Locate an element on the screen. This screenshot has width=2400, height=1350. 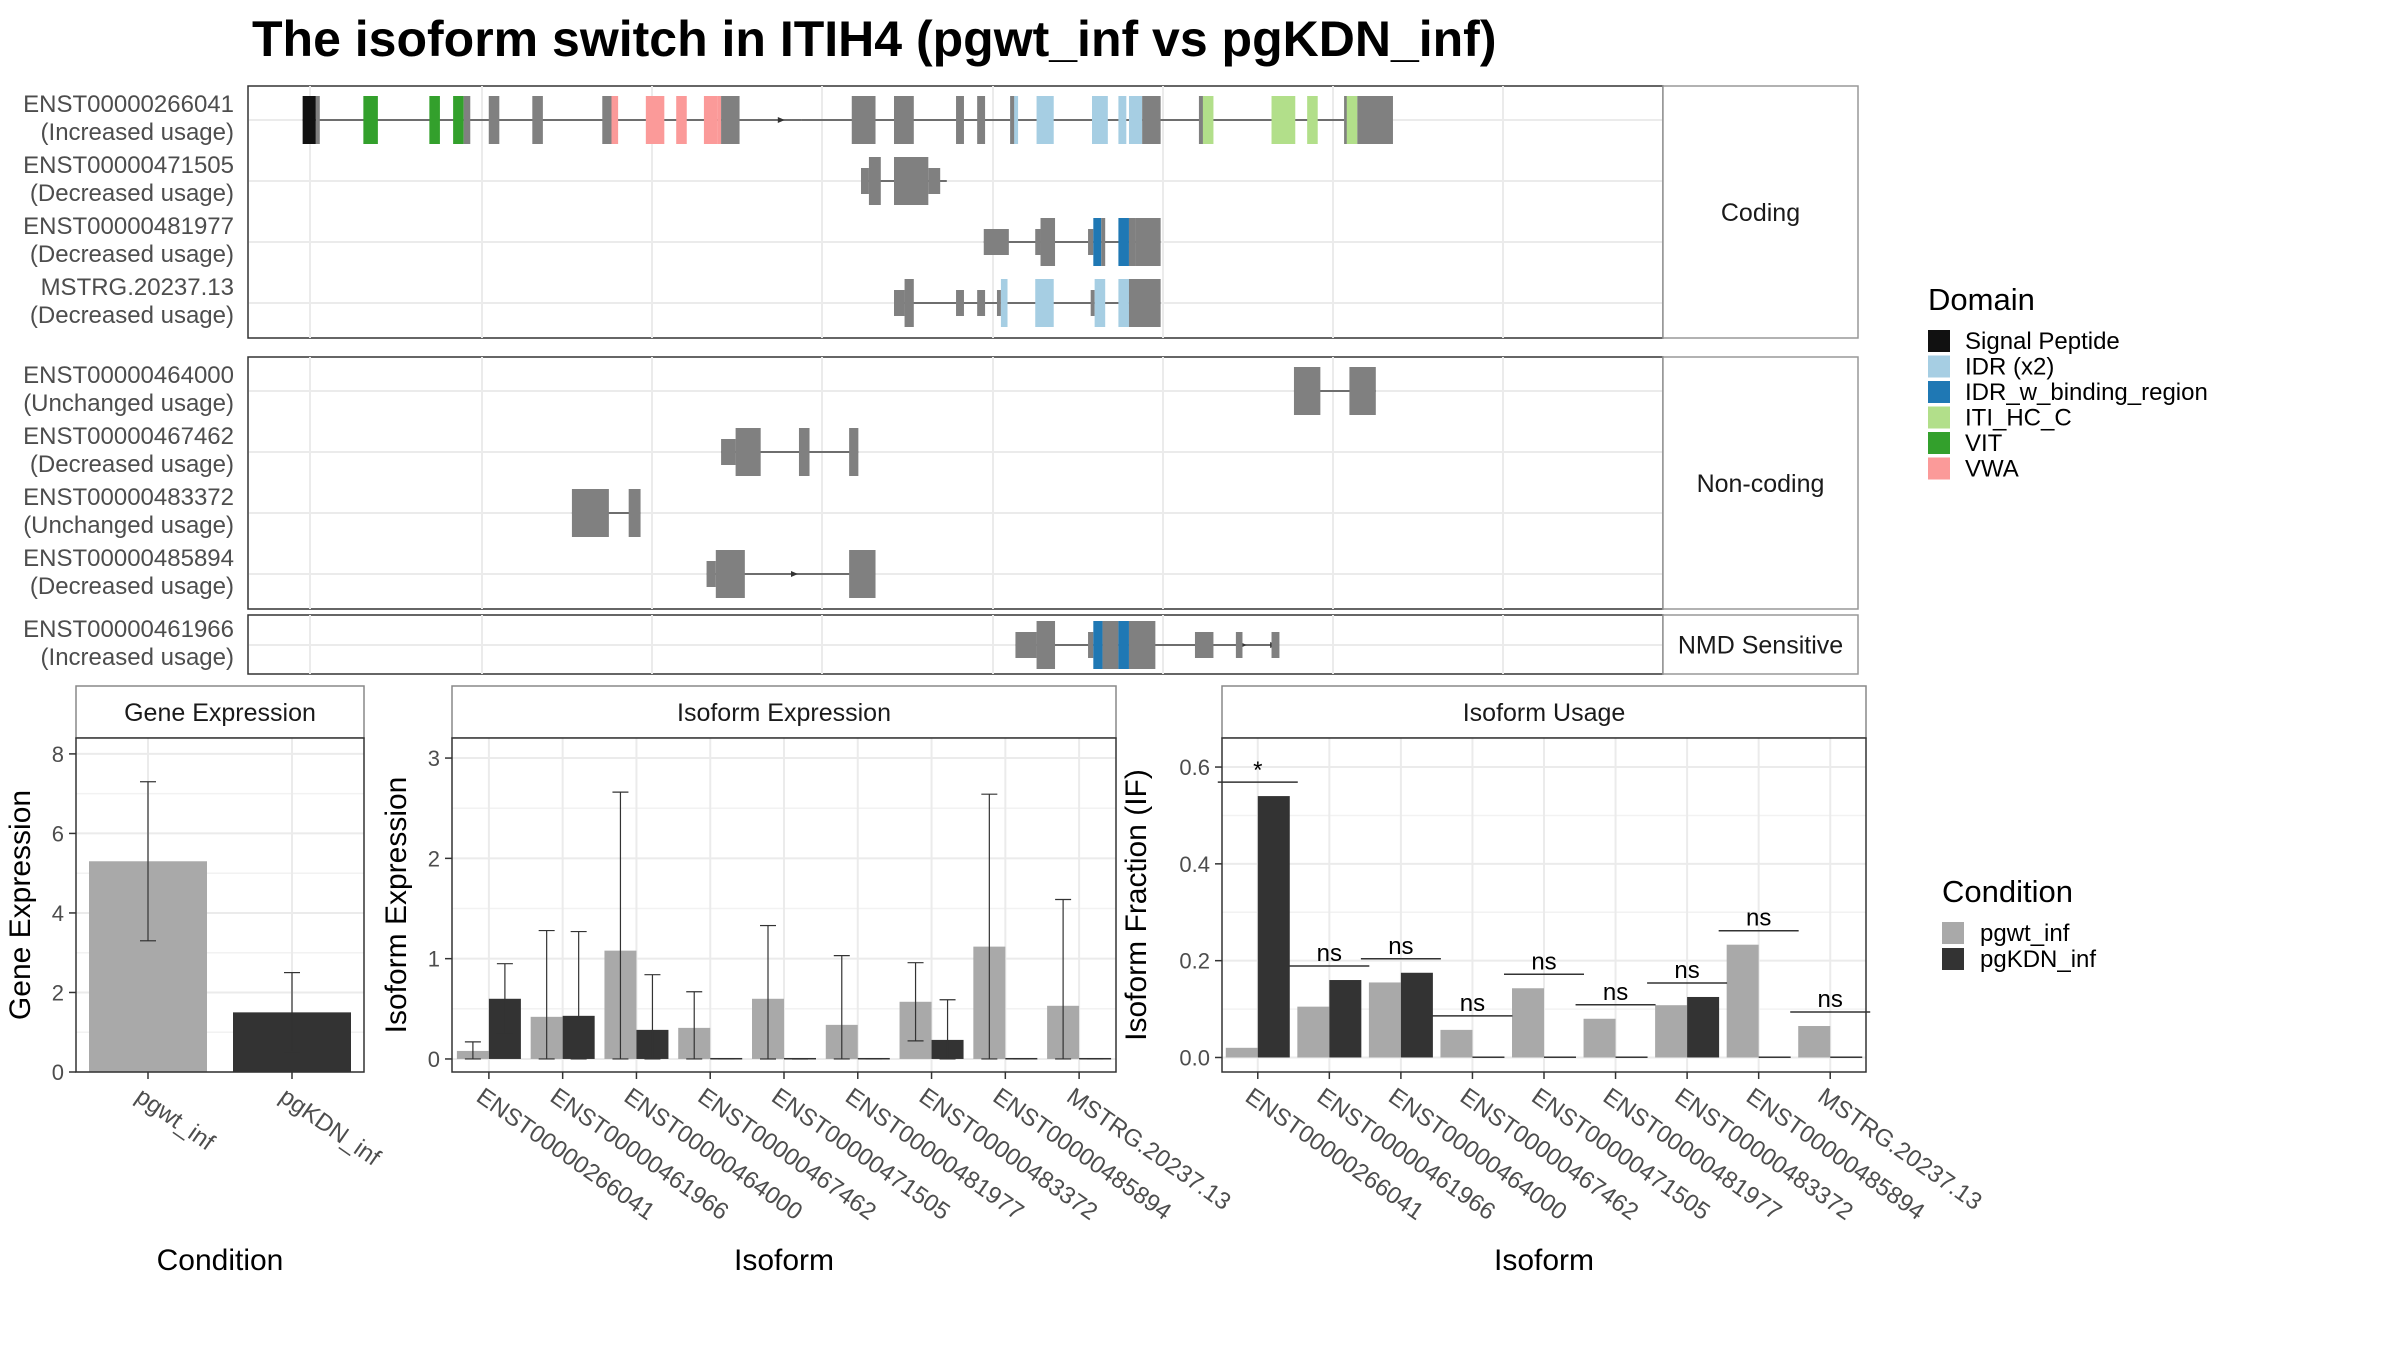
y-tick-label: 0.4 is located at coordinates (1194, 864).